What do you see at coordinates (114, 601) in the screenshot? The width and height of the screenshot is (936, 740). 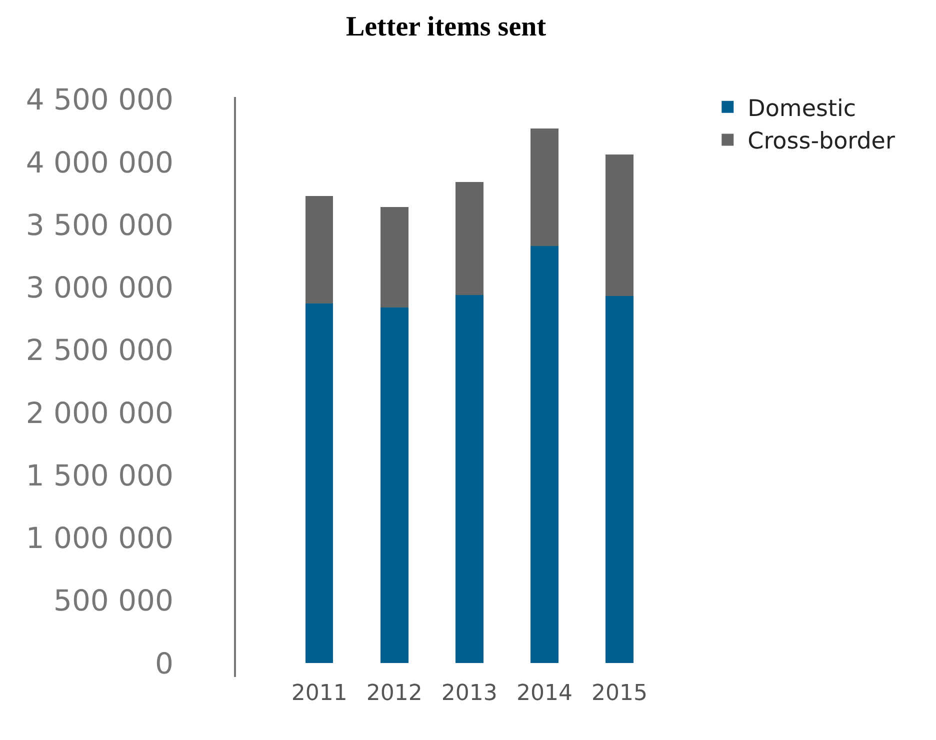 I see `y-tick-label: 500 000` at bounding box center [114, 601].